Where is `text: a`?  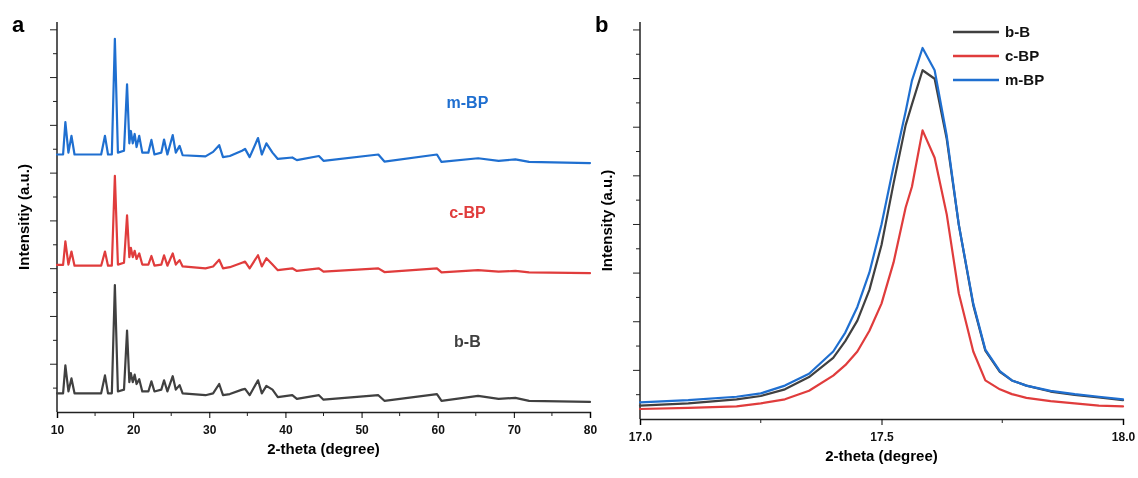
text: a is located at coordinates (18, 24).